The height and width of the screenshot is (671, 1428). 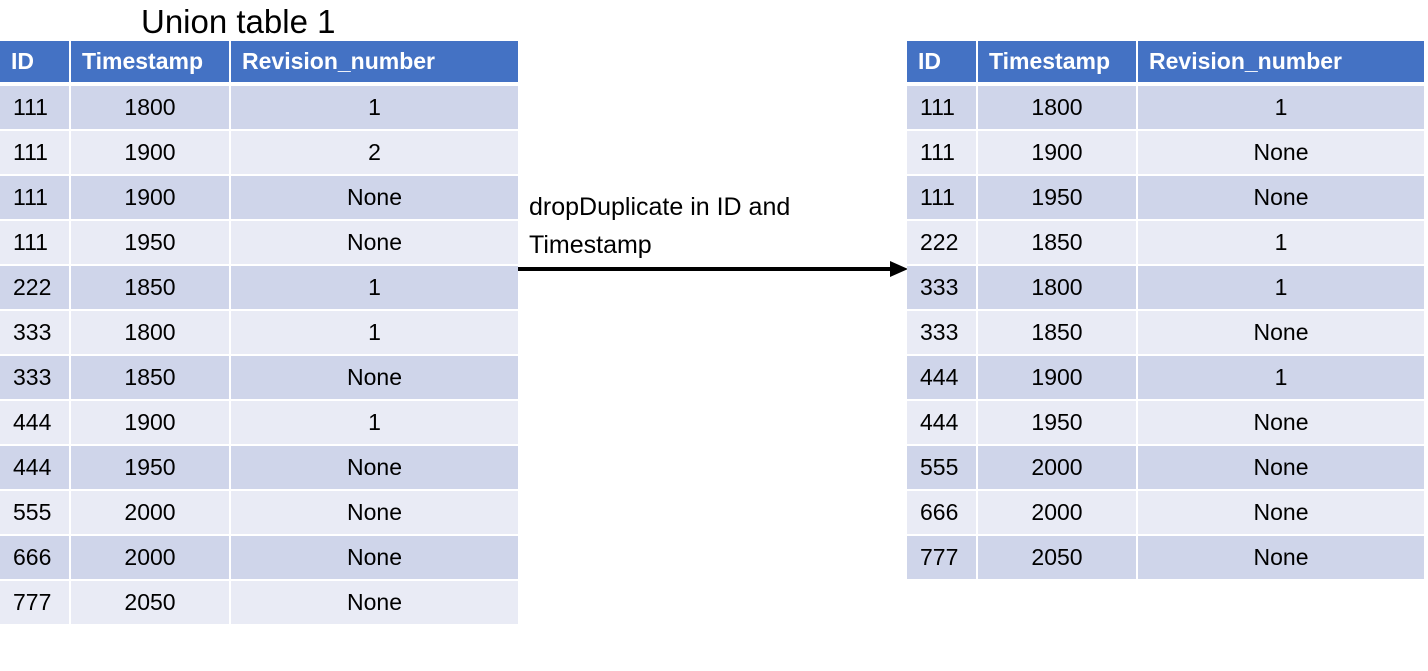 I want to click on column-header-id: ID, so click(x=942, y=63).